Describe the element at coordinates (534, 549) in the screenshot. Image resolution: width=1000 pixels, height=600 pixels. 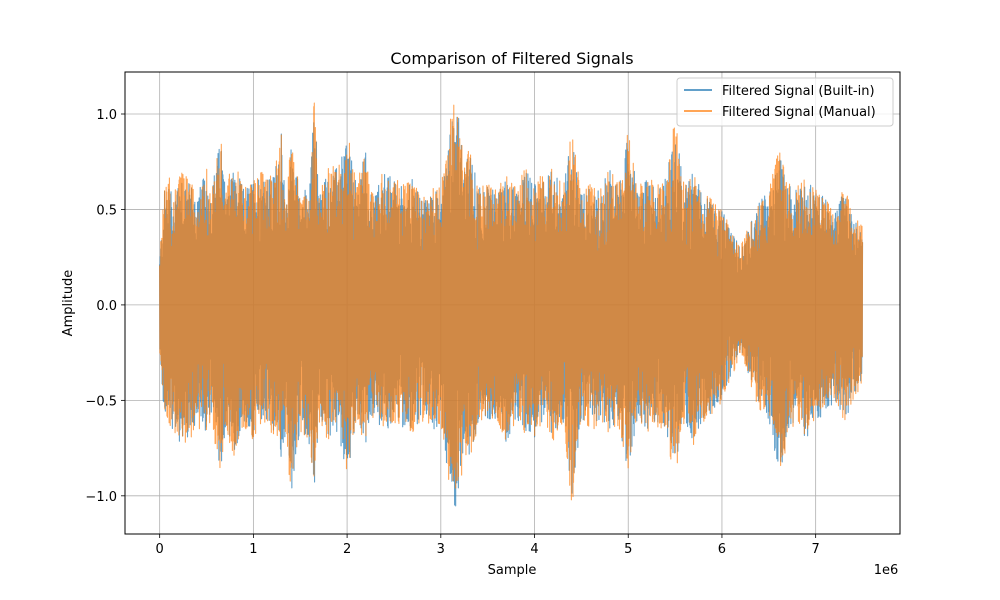
I see `x-tick-label: 4` at that location.